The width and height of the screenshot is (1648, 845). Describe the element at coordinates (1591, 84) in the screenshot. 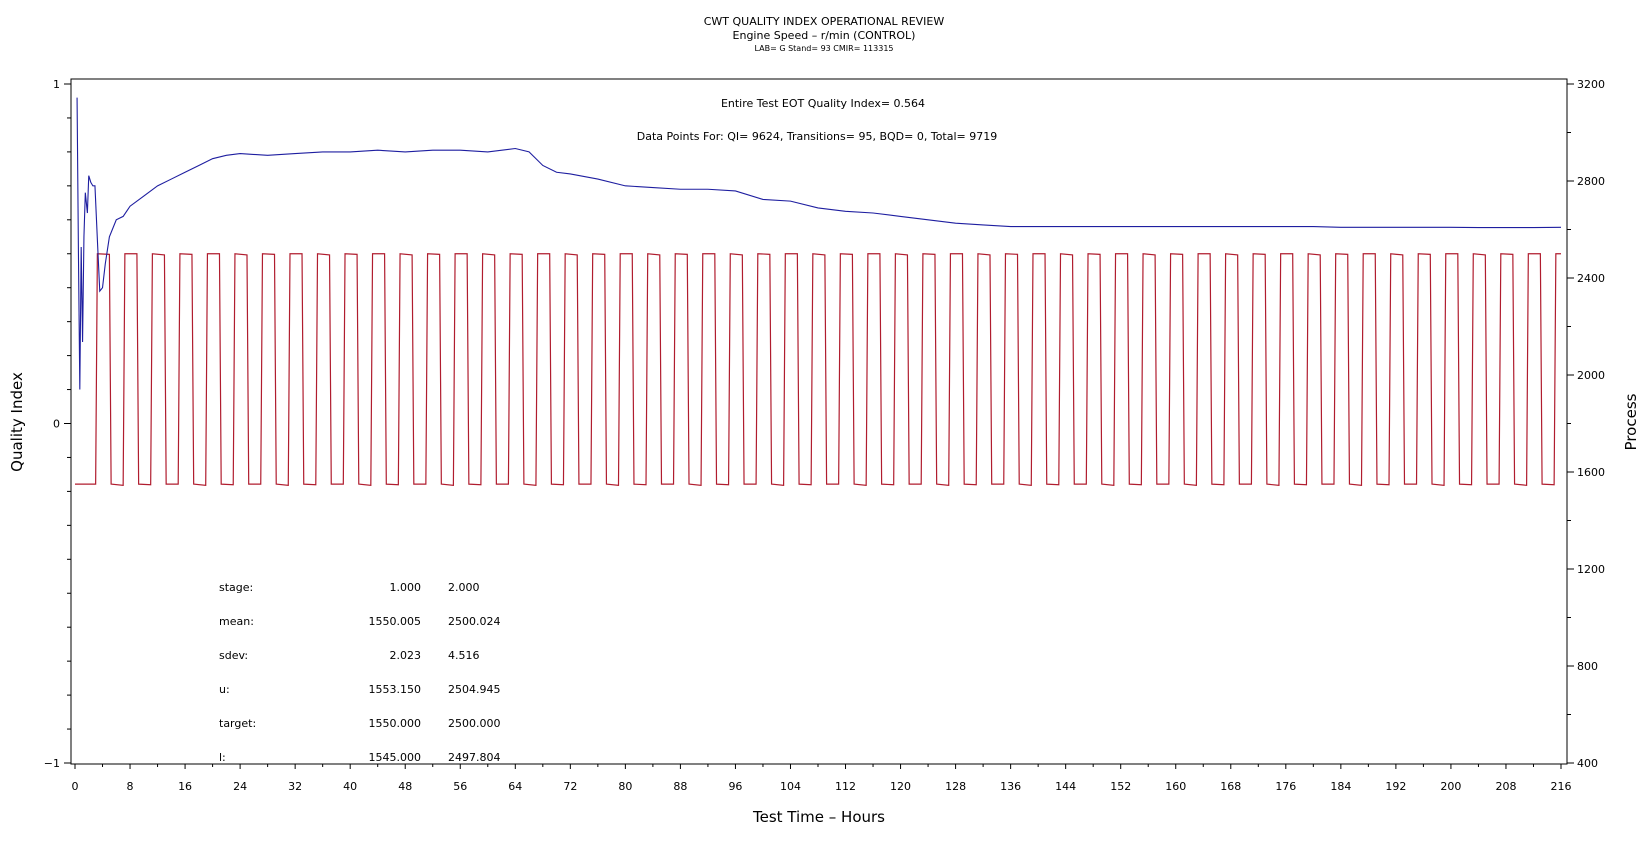

I see `right-tick-label: 3200` at that location.